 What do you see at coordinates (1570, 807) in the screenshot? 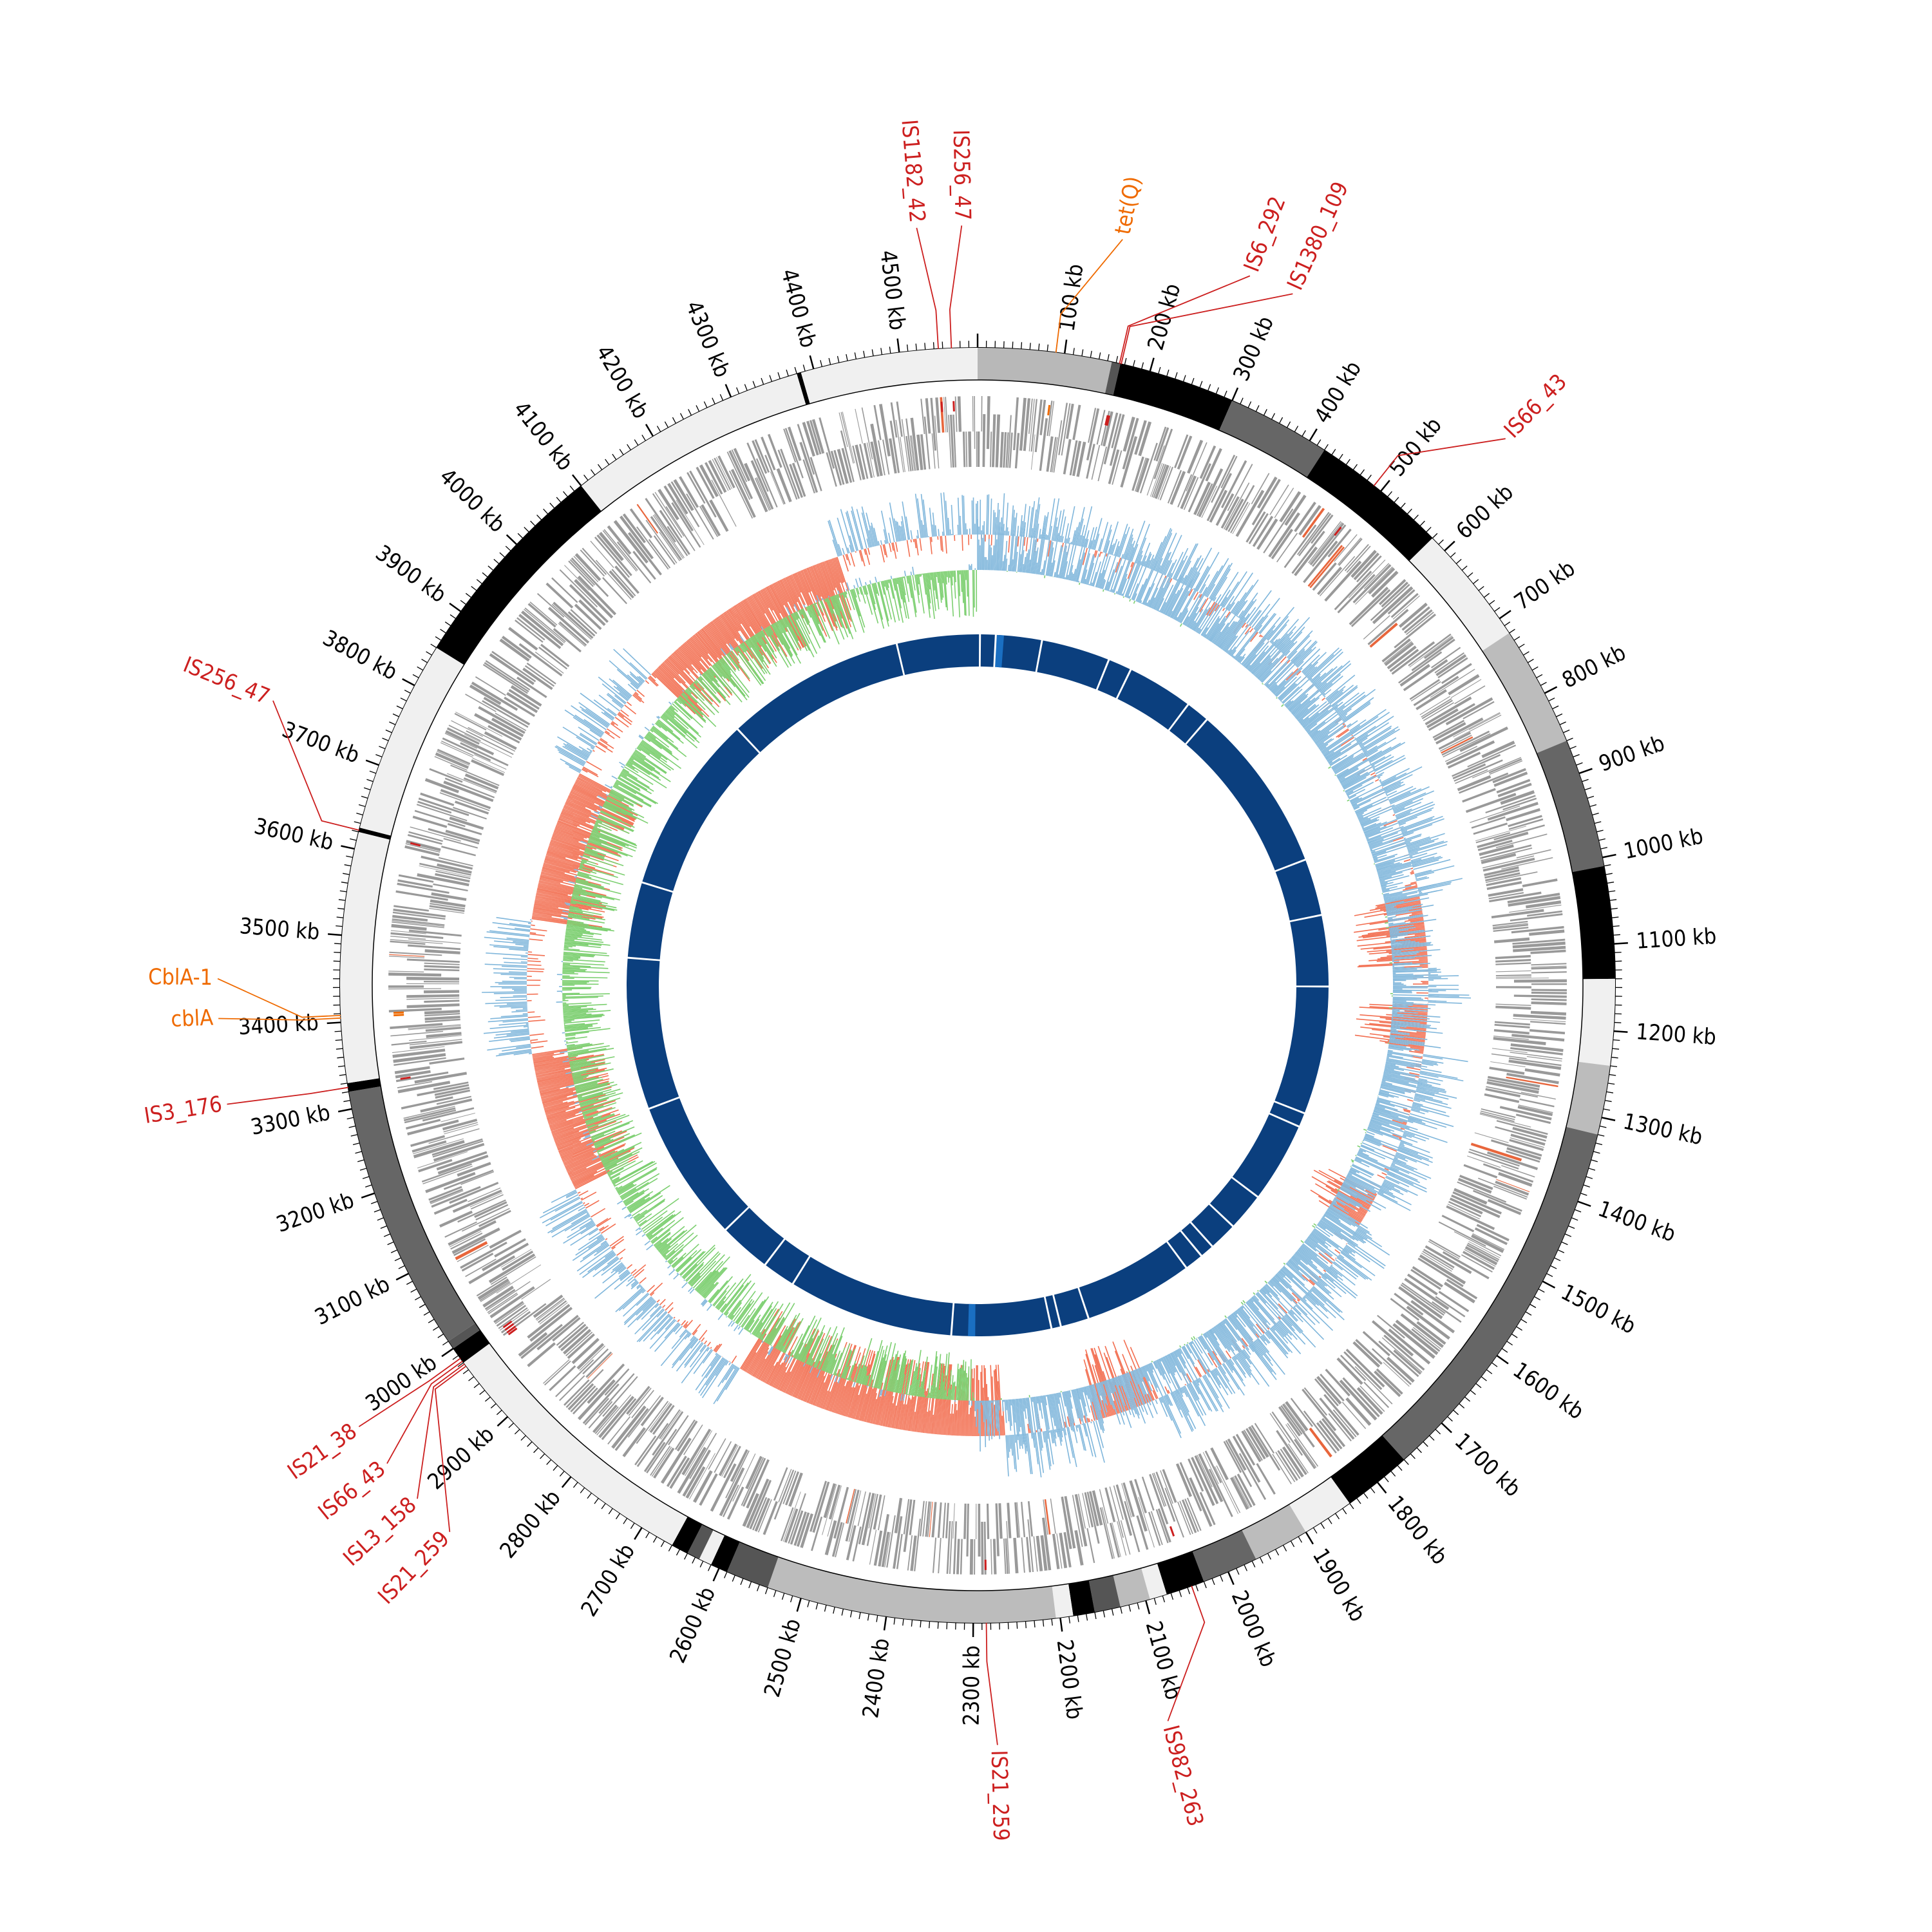
I see `contig-block` at bounding box center [1570, 807].